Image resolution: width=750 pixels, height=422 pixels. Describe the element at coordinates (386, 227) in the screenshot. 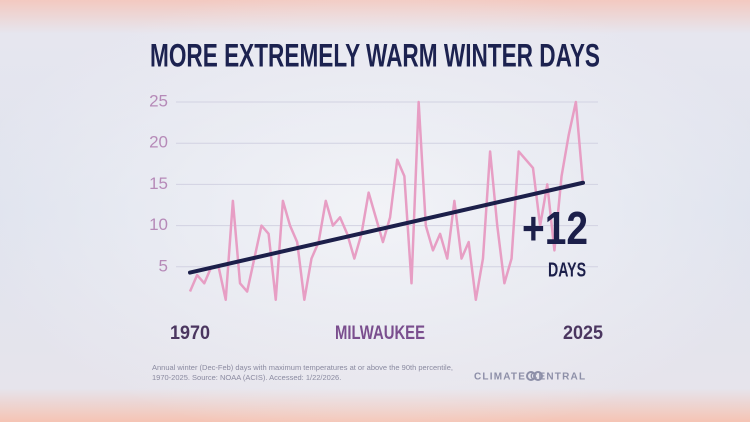

I see `trend-line` at that location.